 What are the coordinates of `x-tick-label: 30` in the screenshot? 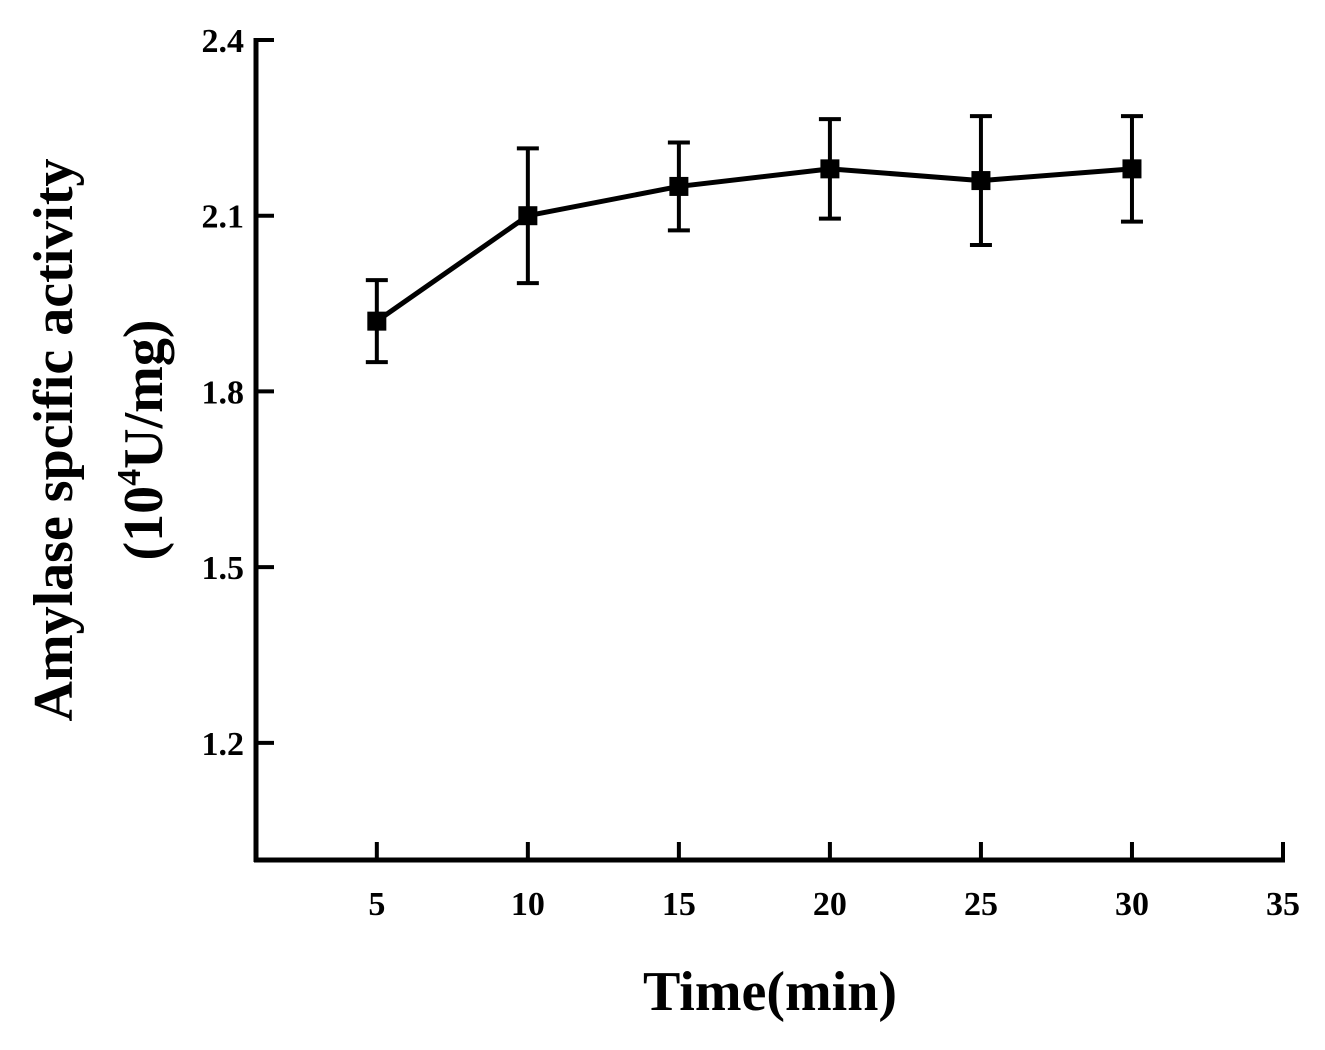 It's located at (1132, 904).